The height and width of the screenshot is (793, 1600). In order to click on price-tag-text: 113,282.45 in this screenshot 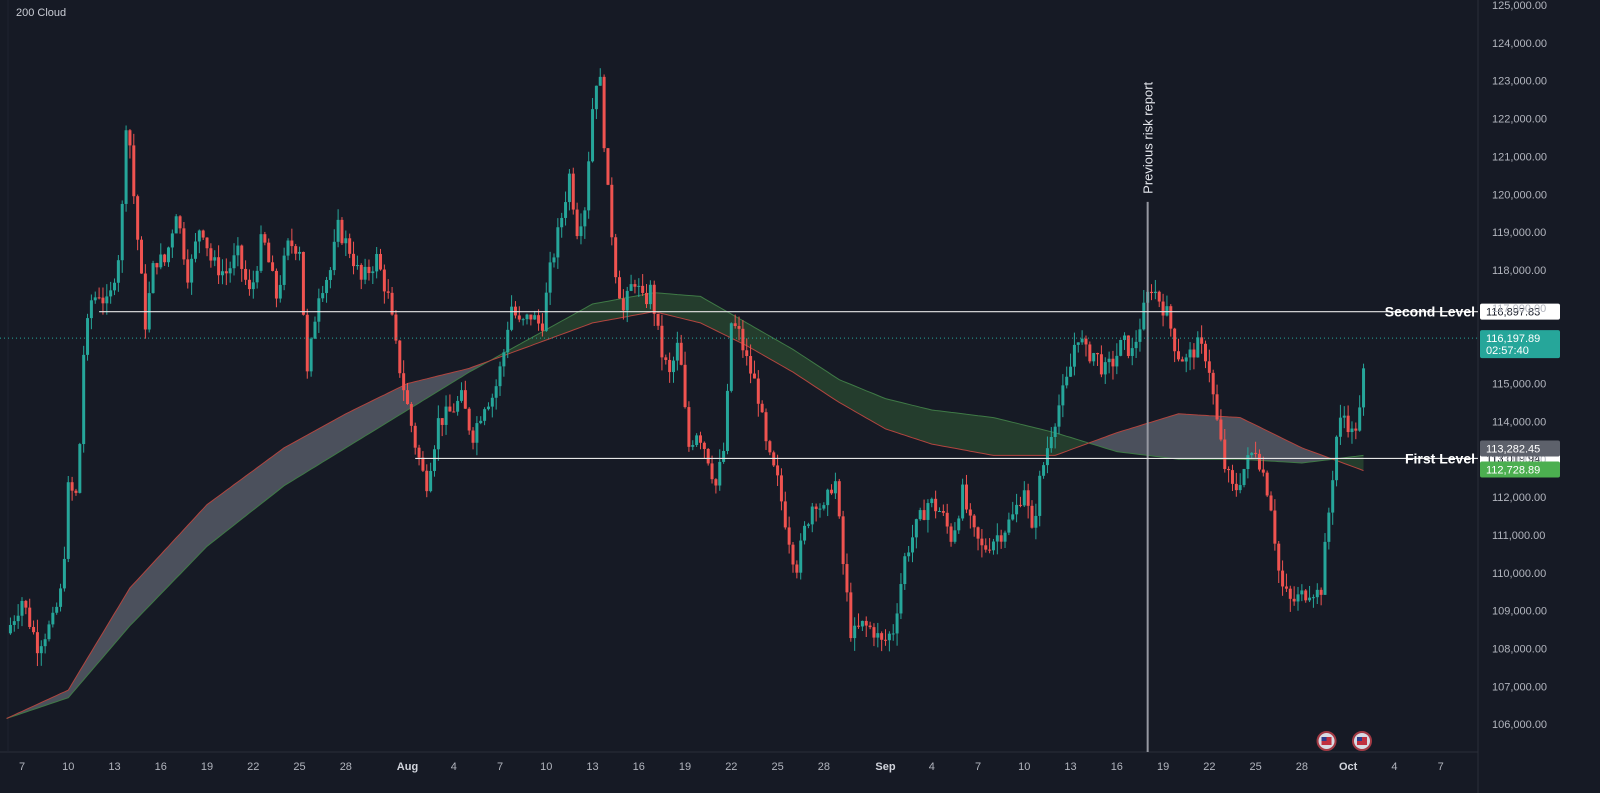, I will do `click(1513, 450)`.